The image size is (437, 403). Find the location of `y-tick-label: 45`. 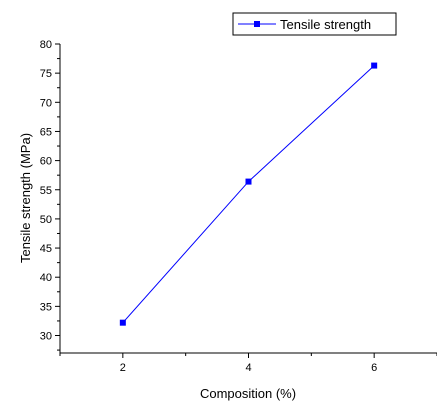

y-tick-label: 45 is located at coordinates (46, 249).